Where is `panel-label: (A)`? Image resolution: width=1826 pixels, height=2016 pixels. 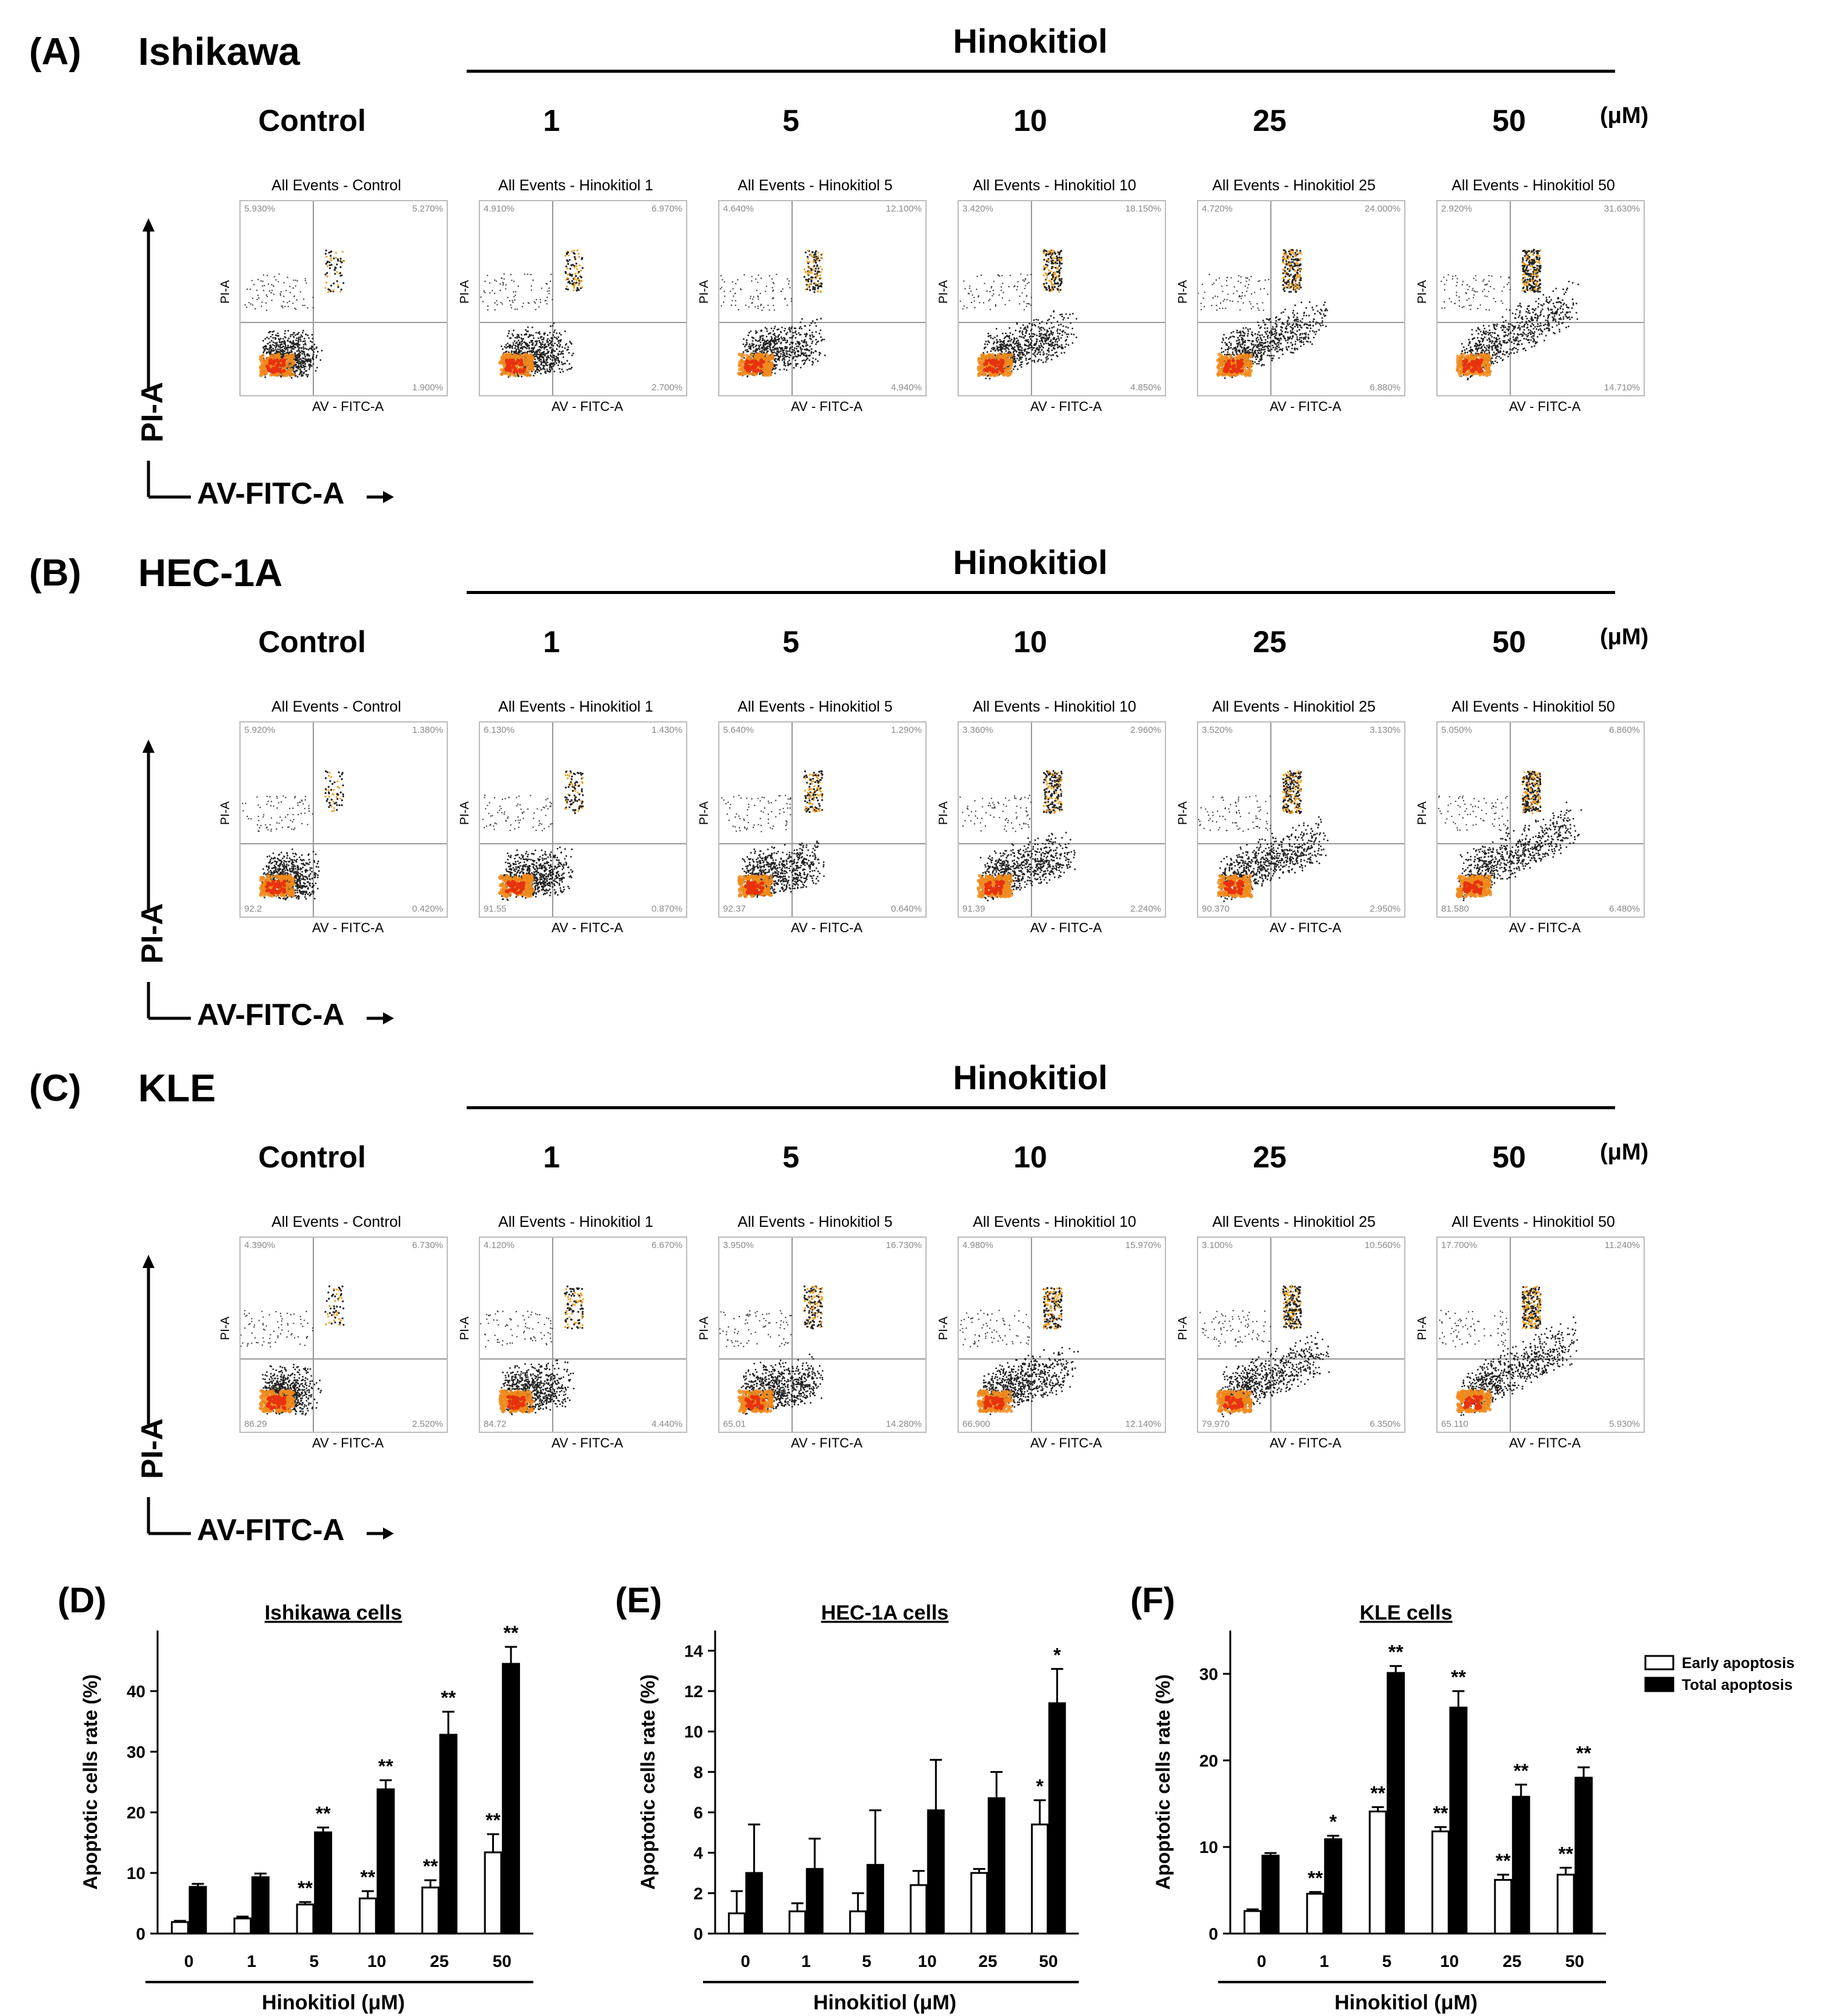 panel-label: (A) is located at coordinates (55, 51).